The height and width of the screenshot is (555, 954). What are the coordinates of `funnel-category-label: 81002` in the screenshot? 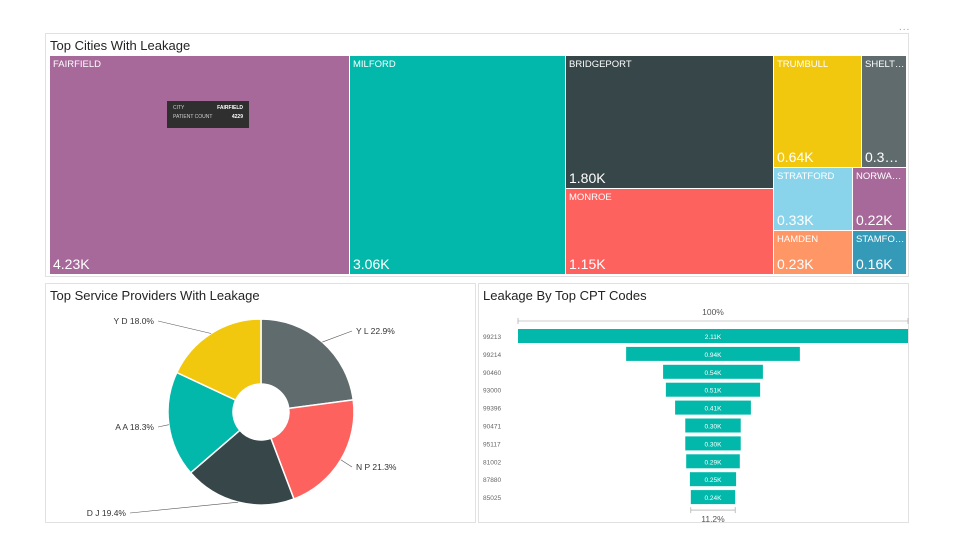 It's located at (492, 462).